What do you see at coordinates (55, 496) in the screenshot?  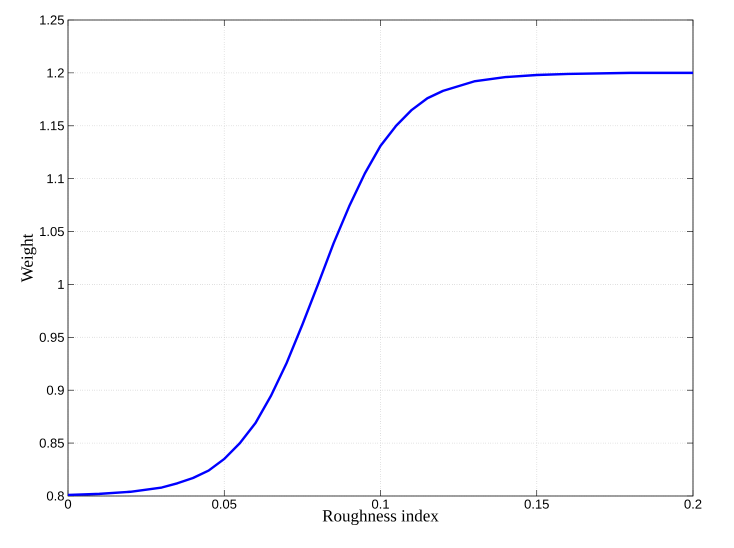 I see `y-tick-label: 0.8` at bounding box center [55, 496].